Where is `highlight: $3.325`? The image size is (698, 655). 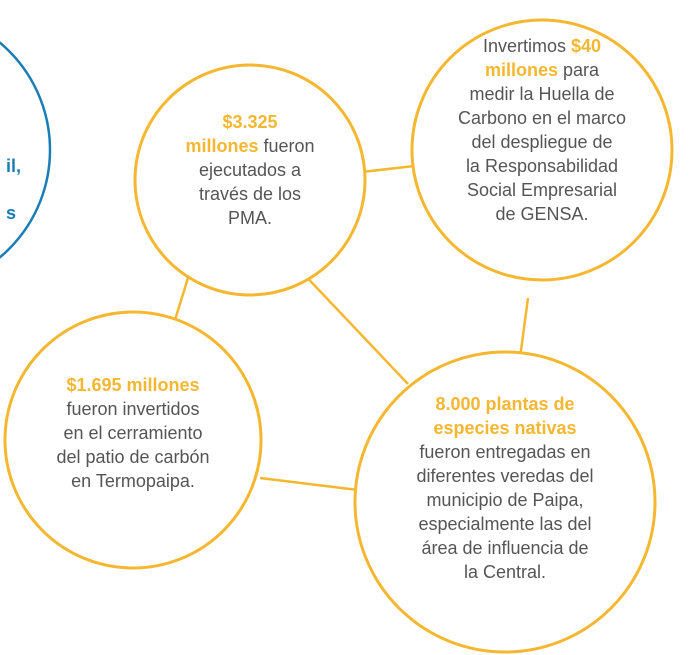 highlight: $3.325 is located at coordinates (250, 122).